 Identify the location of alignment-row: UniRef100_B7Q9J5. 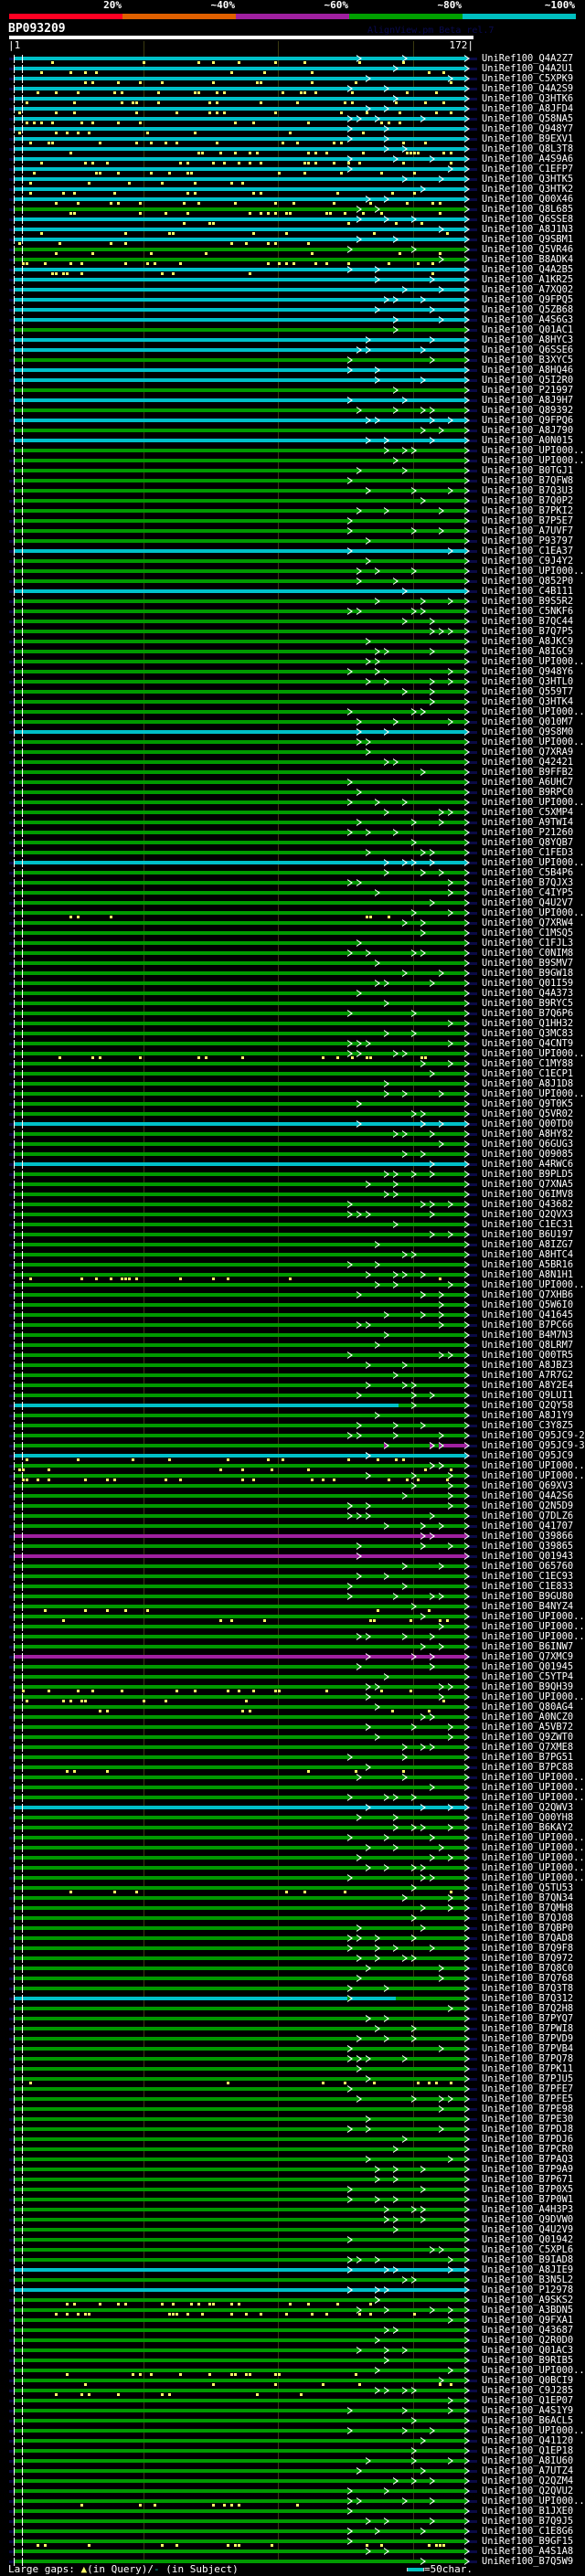
(293, 2522).